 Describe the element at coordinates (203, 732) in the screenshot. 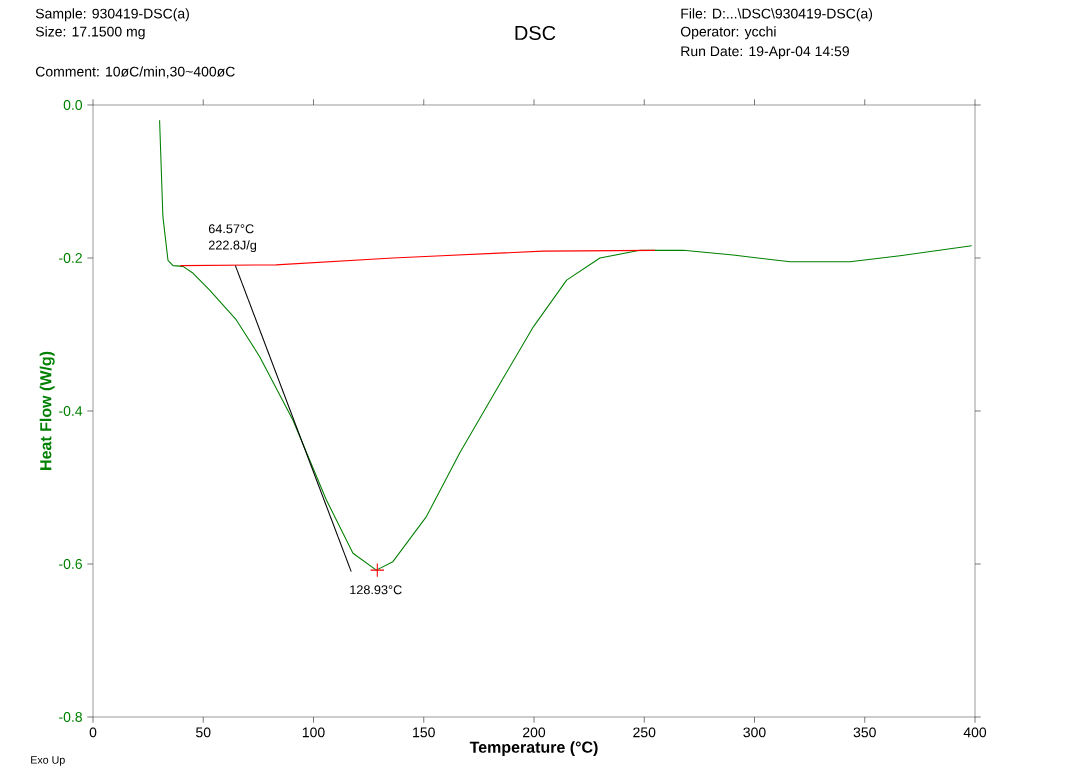

I see `x-tick-label: 50` at that location.